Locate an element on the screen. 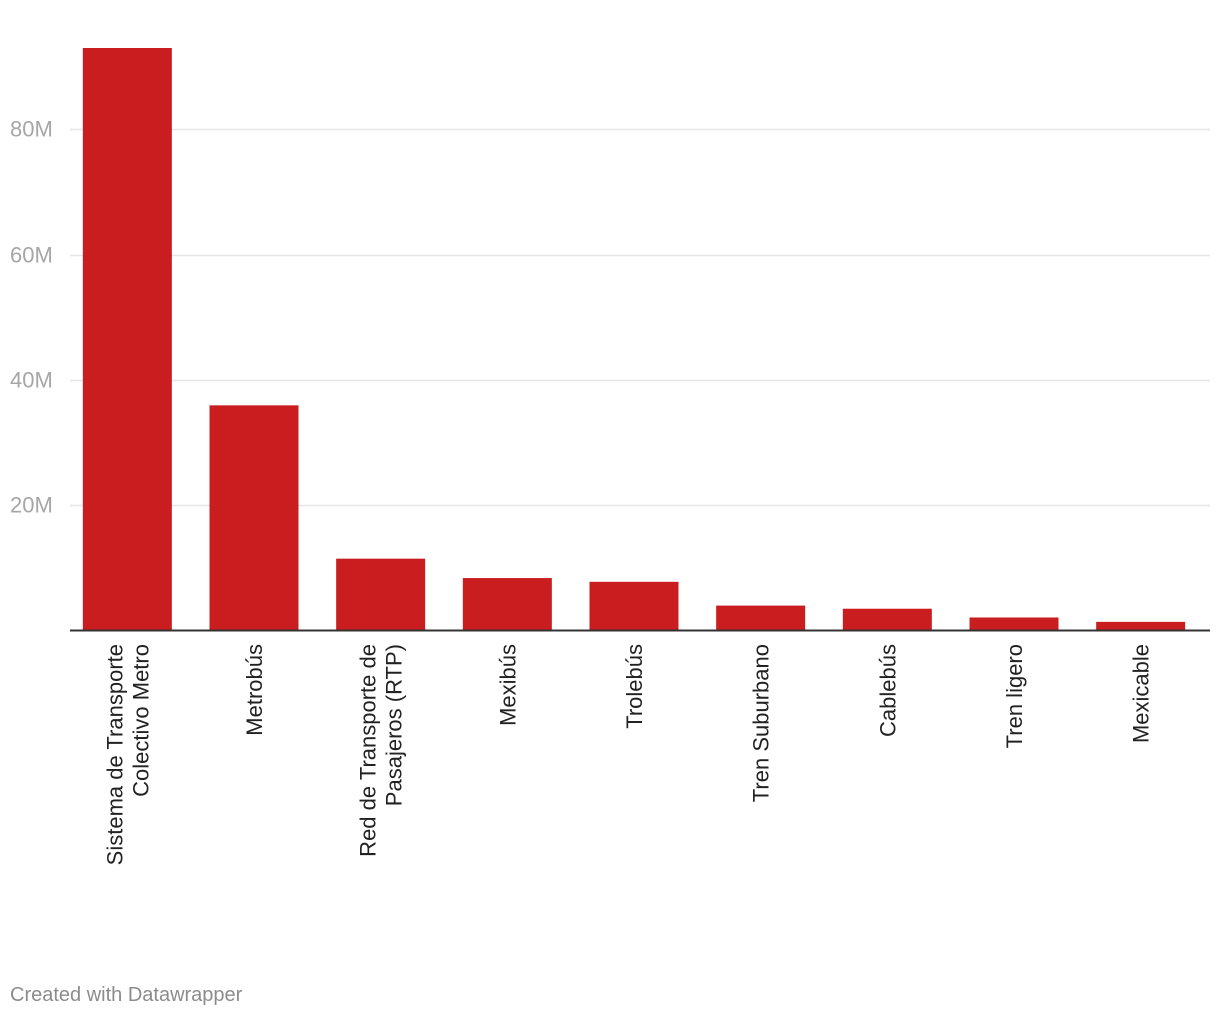 The image size is (1220, 1020). x-tick-label: Cablebús is located at coordinates (887, 690).